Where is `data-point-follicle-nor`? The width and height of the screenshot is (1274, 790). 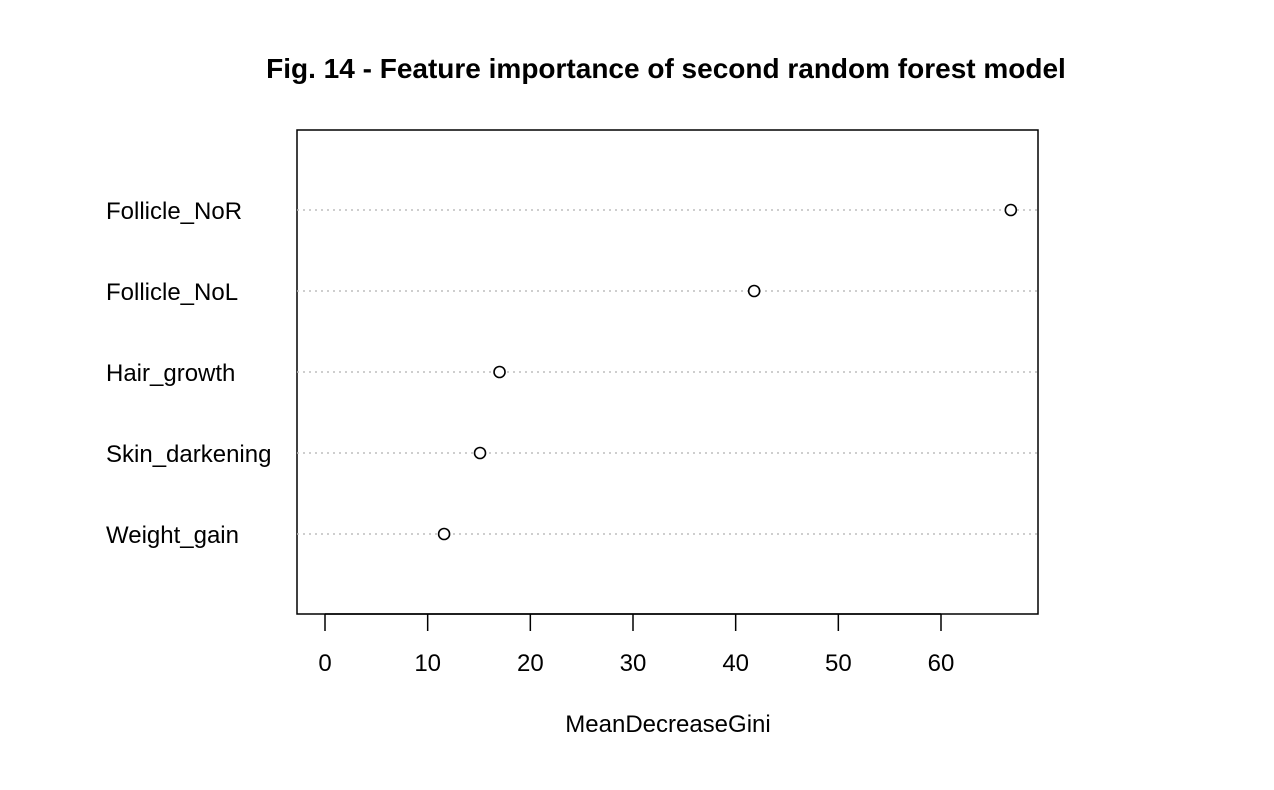 data-point-follicle-nor is located at coordinates (1011, 210).